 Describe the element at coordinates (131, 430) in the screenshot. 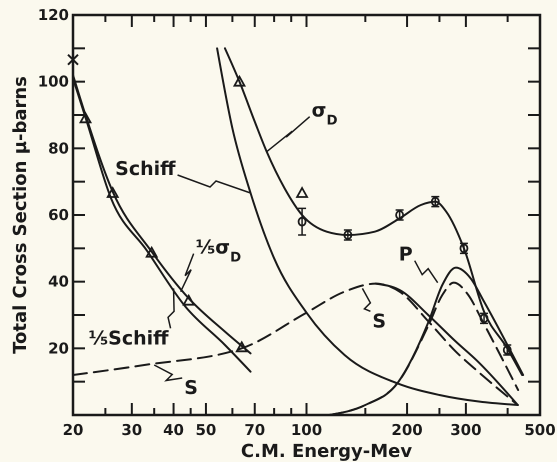

I see `x-tick-label: 30` at that location.